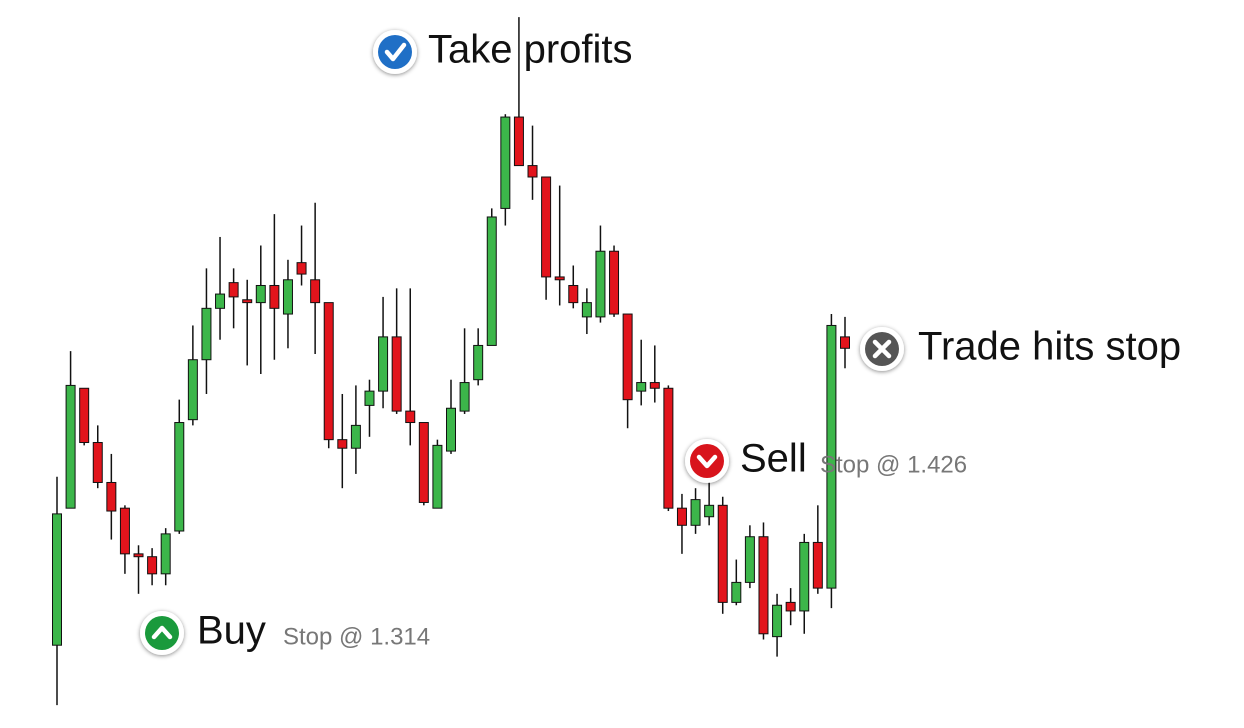  I want to click on annotation-subtext: Stop @ 1.314, so click(356, 636).